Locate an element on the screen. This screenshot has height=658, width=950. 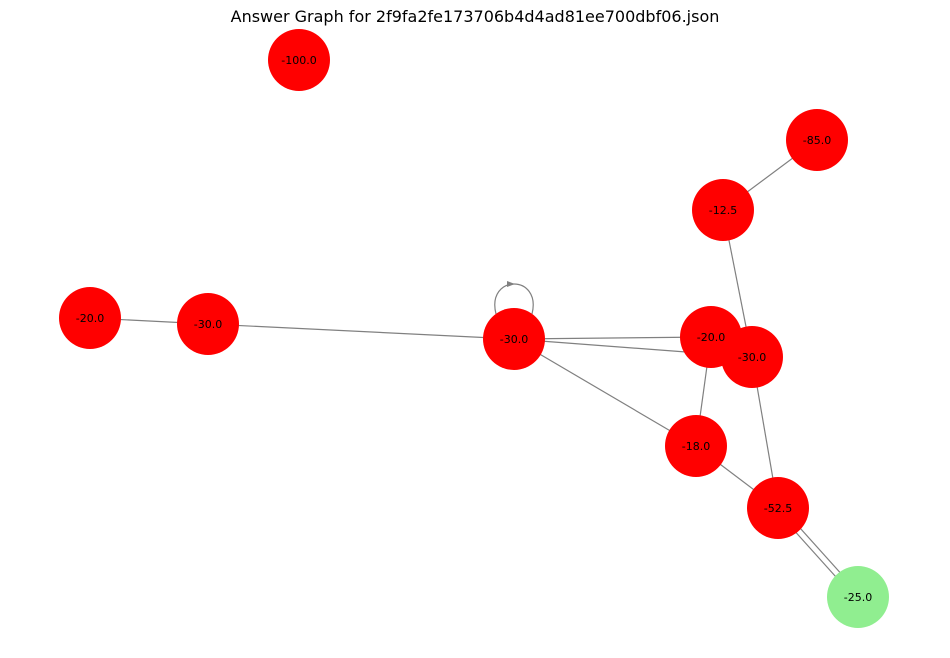
graph-node: -20.0 is located at coordinates (90, 318).